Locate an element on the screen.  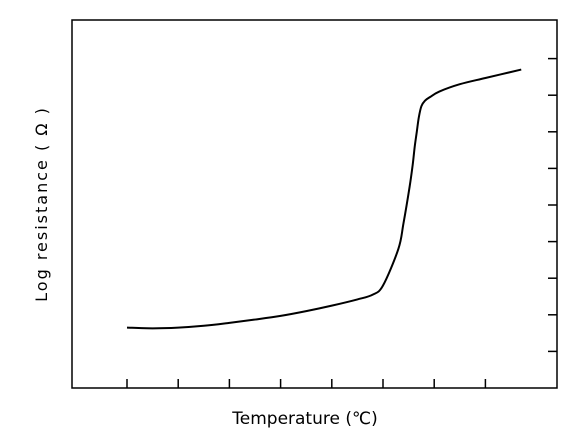
x-axis-ticks is located at coordinates (306, 383).